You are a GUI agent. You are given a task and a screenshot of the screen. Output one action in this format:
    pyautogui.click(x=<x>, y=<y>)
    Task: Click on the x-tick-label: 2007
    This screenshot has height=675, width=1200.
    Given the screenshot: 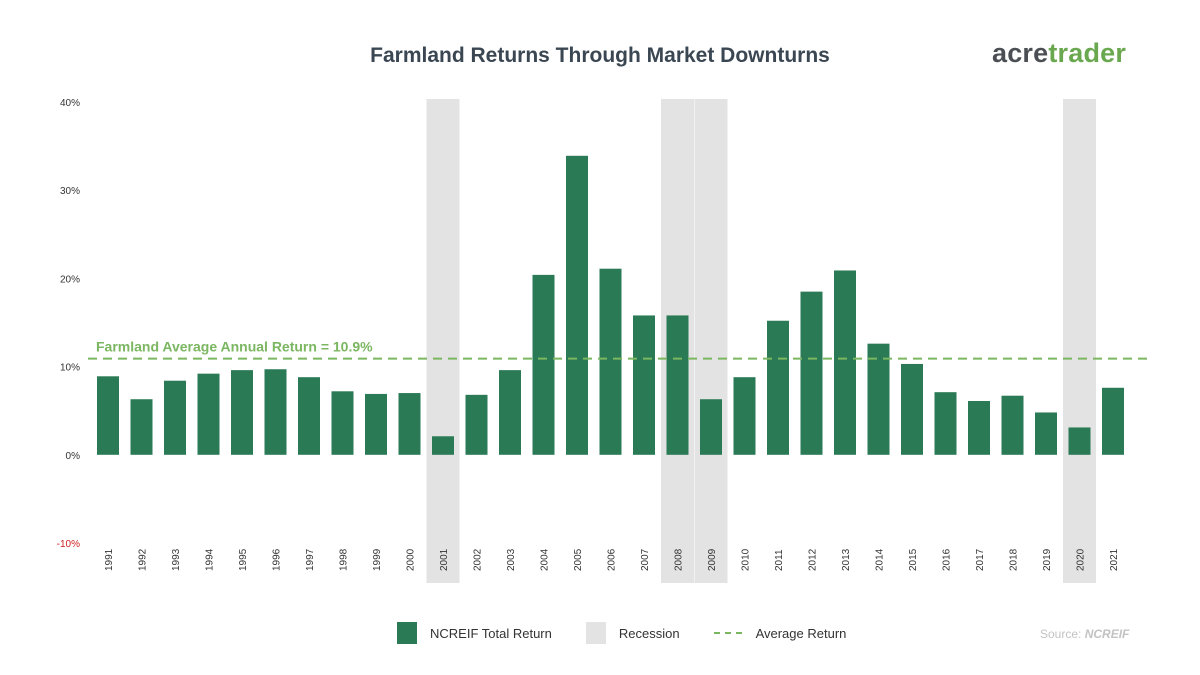 What is the action you would take?
    pyautogui.click(x=645, y=559)
    